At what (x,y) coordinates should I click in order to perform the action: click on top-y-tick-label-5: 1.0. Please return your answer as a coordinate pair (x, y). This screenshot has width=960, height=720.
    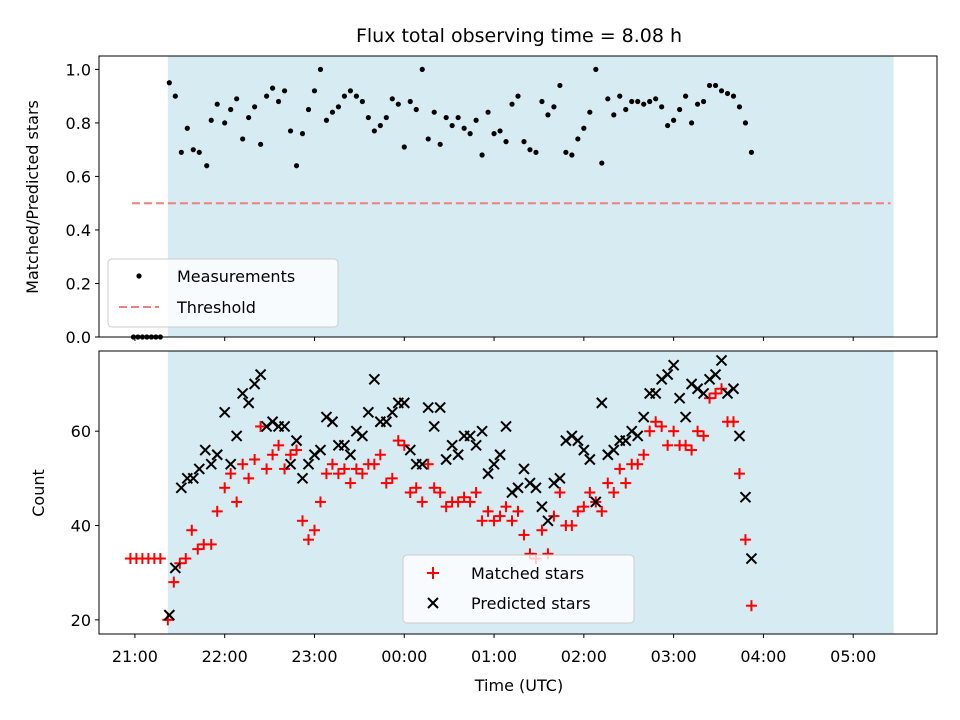
    Looking at the image, I should click on (78, 69).